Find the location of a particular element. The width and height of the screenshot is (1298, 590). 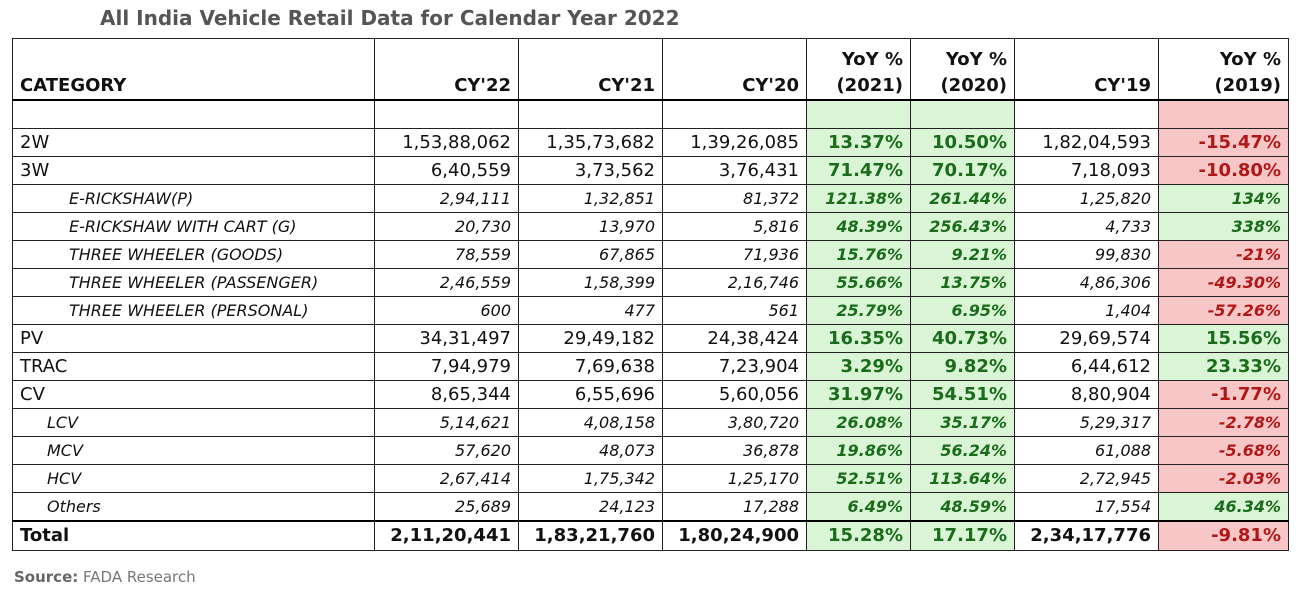

cell-cy21: 1,32,851 is located at coordinates (590, 198).